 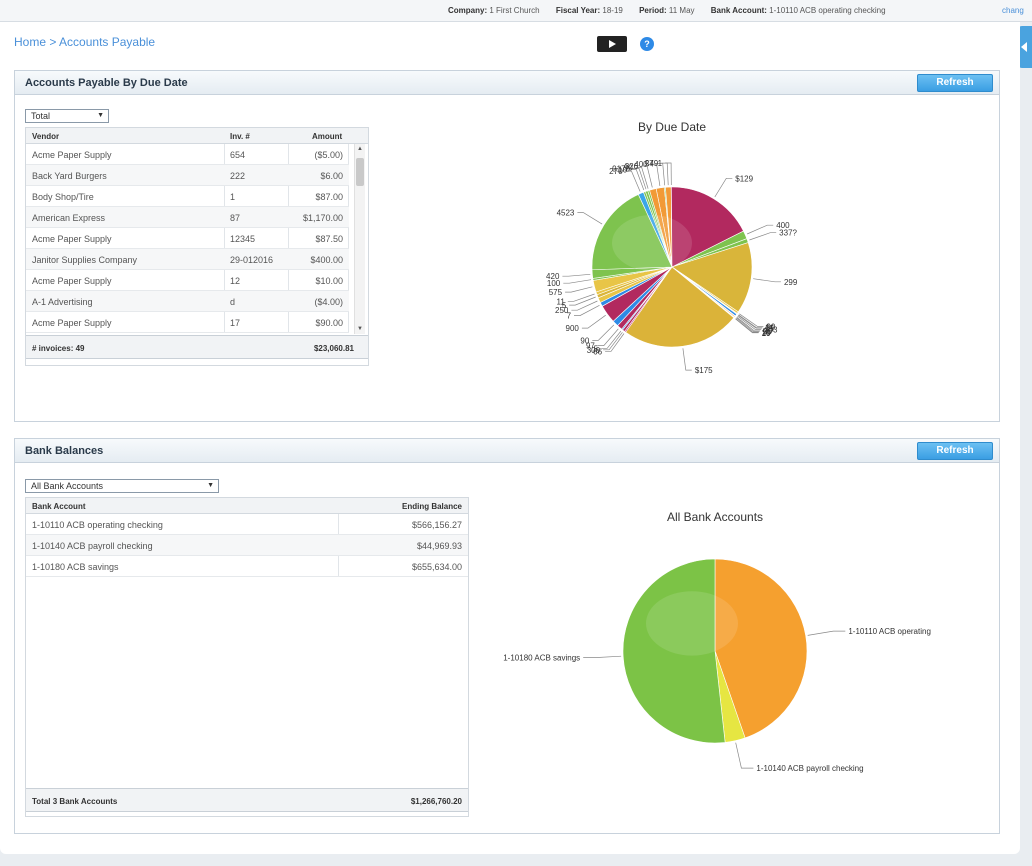 What do you see at coordinates (41, 116) in the screenshot?
I see `ap-filter-value: Total` at bounding box center [41, 116].